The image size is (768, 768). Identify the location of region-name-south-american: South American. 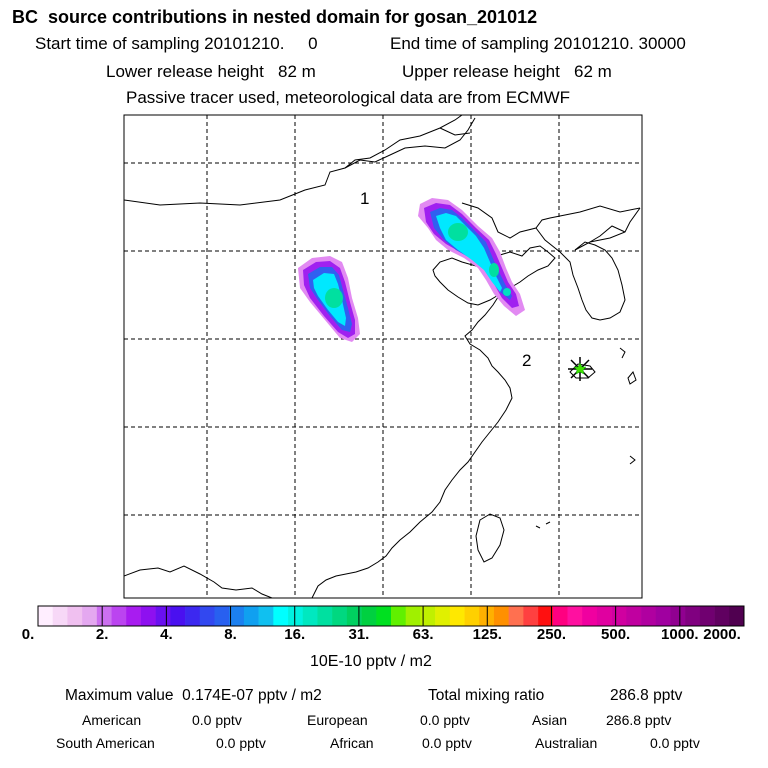
(105, 743).